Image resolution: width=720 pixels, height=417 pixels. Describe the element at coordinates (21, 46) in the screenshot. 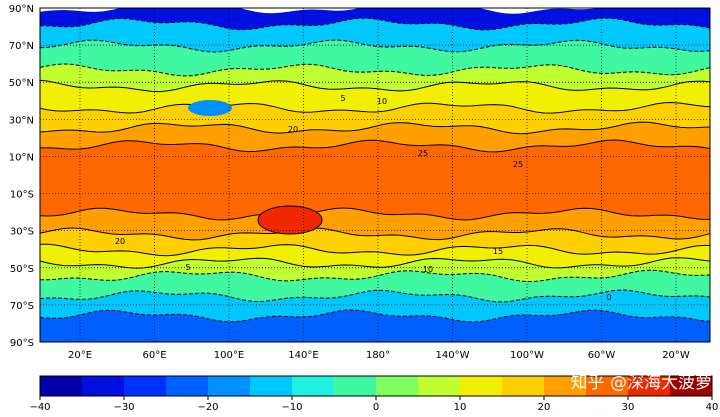

I see `lat-label: 70°N` at that location.